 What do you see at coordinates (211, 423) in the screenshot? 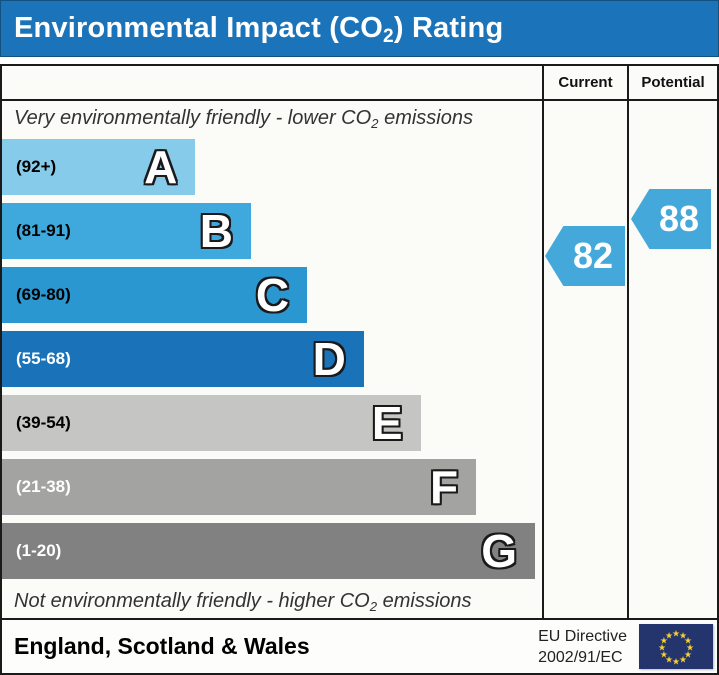
I see `band-e: (39-54) E` at bounding box center [211, 423].